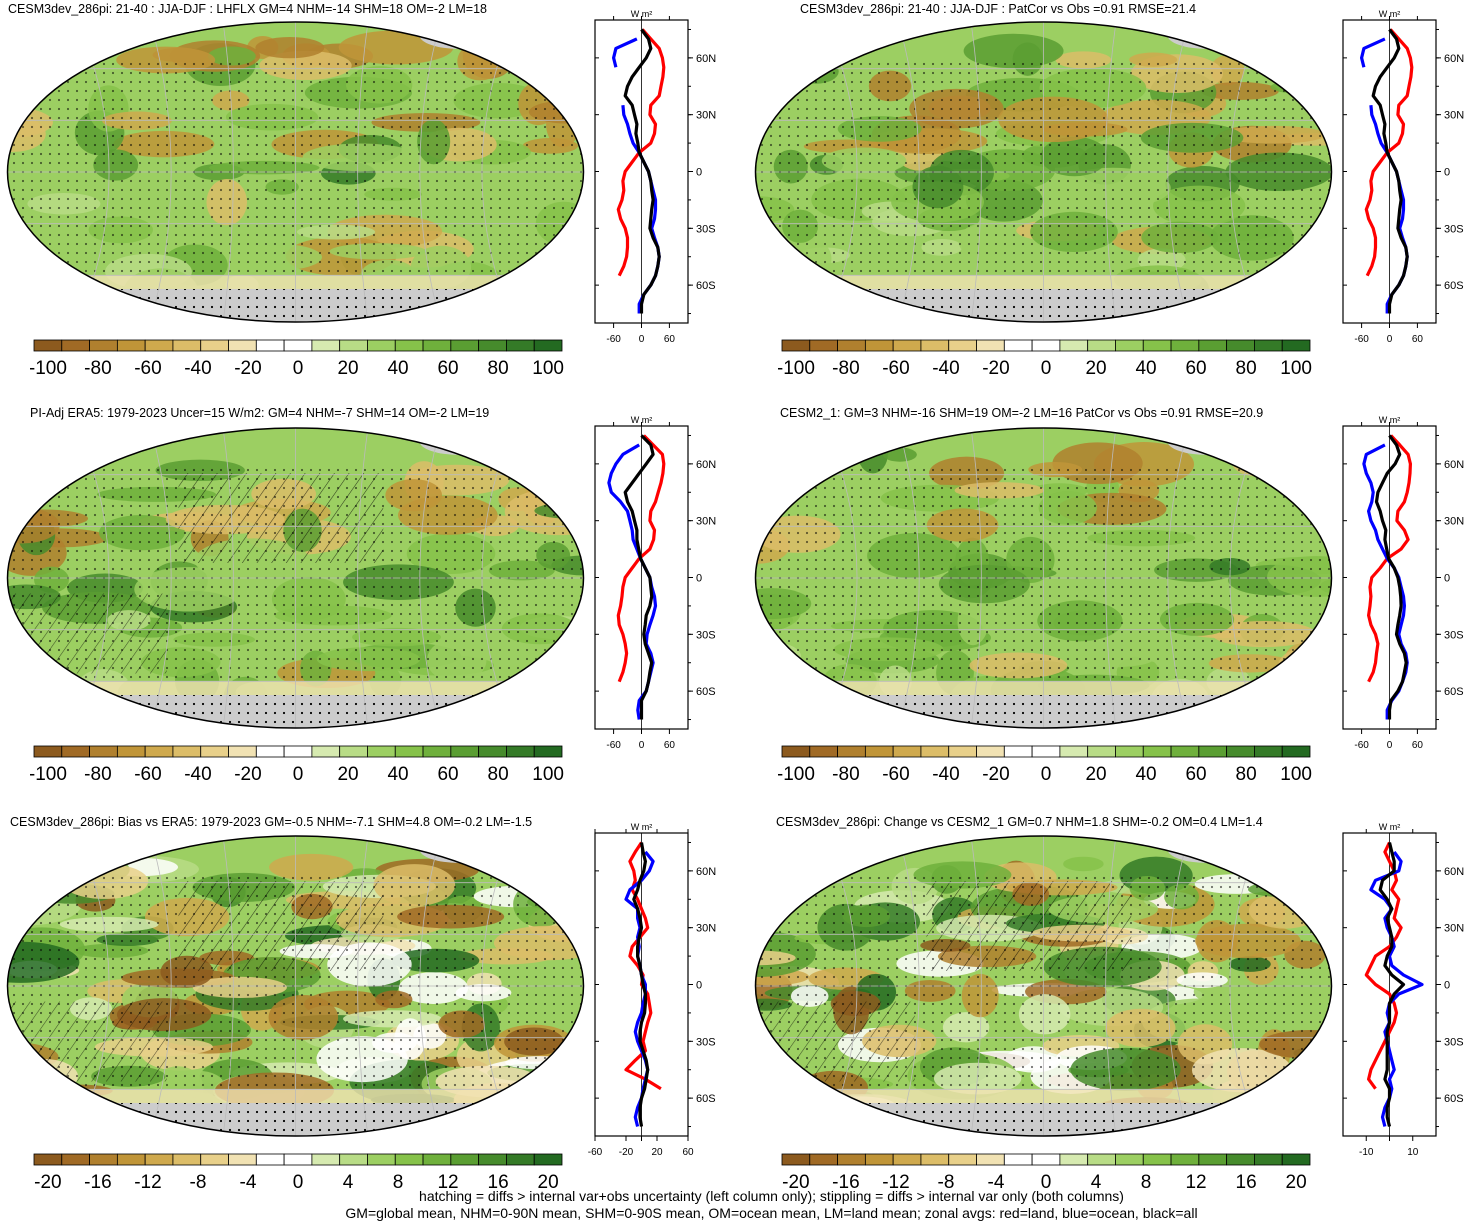 The width and height of the screenshot is (1483, 1222). What do you see at coordinates (447, 368) in the screenshot?
I see `colorbar-label: 60` at bounding box center [447, 368].